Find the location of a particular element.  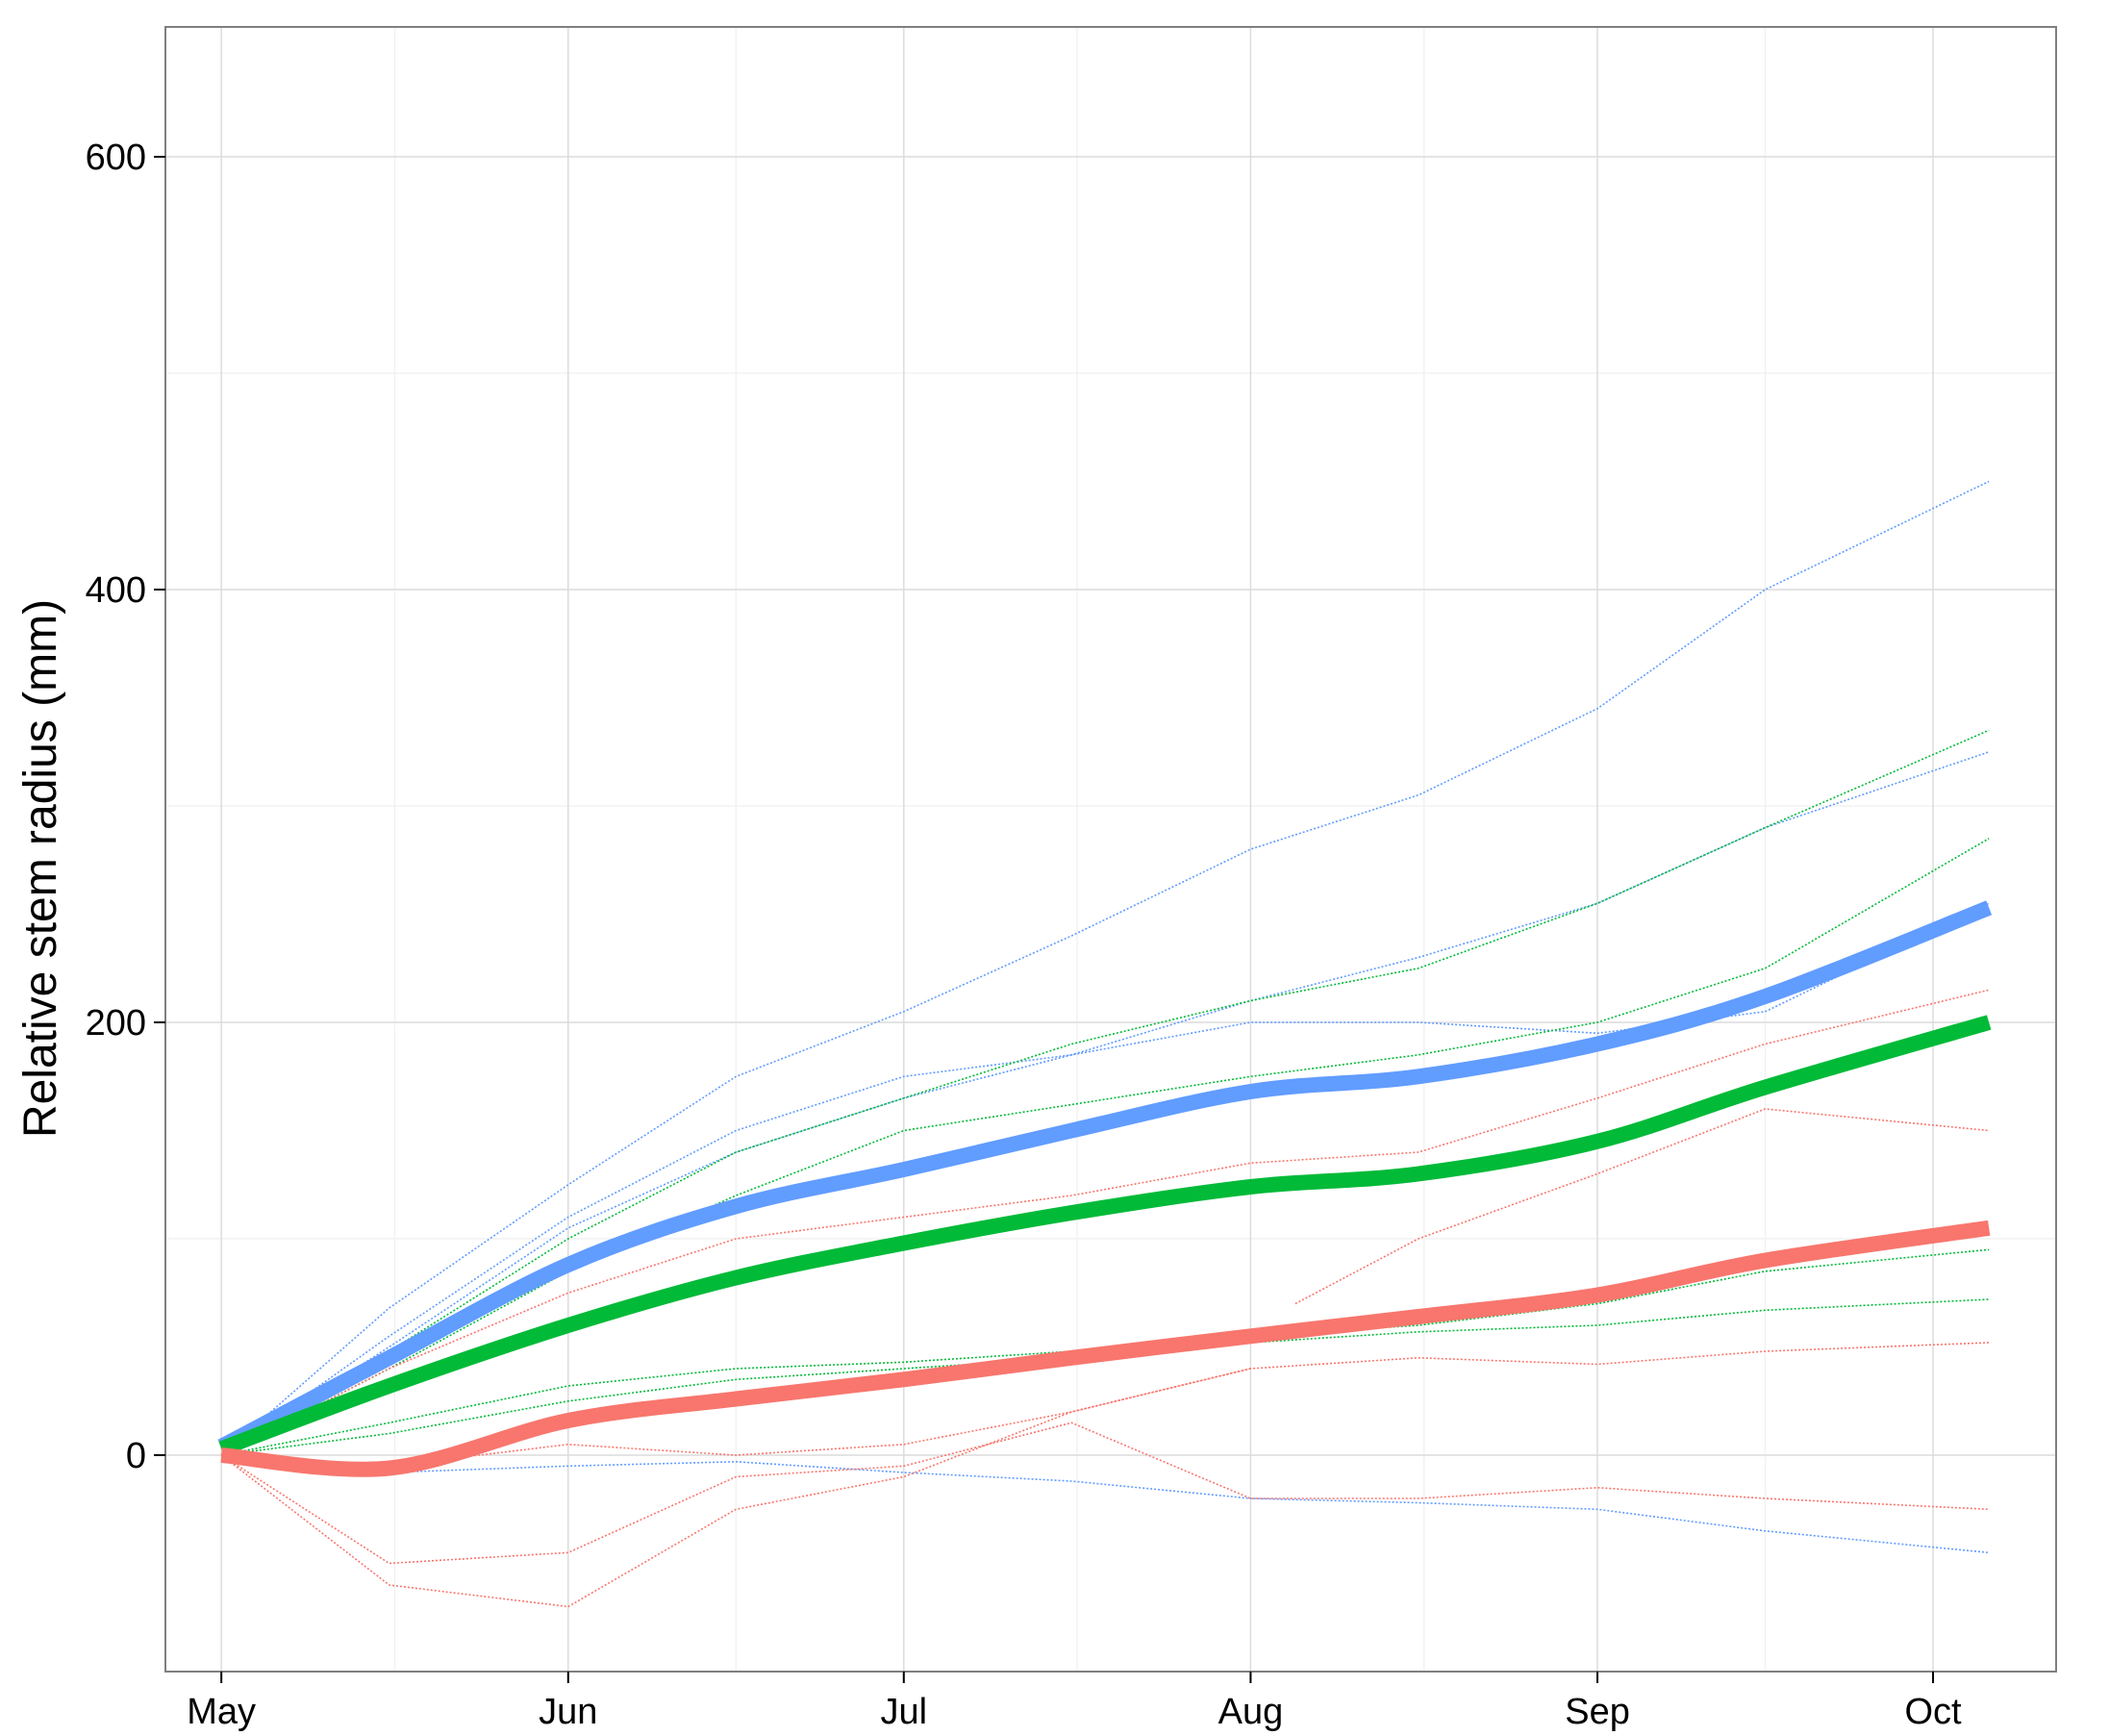

y-axis-title: Relative stem radius (mm) is located at coordinates (40, 868).